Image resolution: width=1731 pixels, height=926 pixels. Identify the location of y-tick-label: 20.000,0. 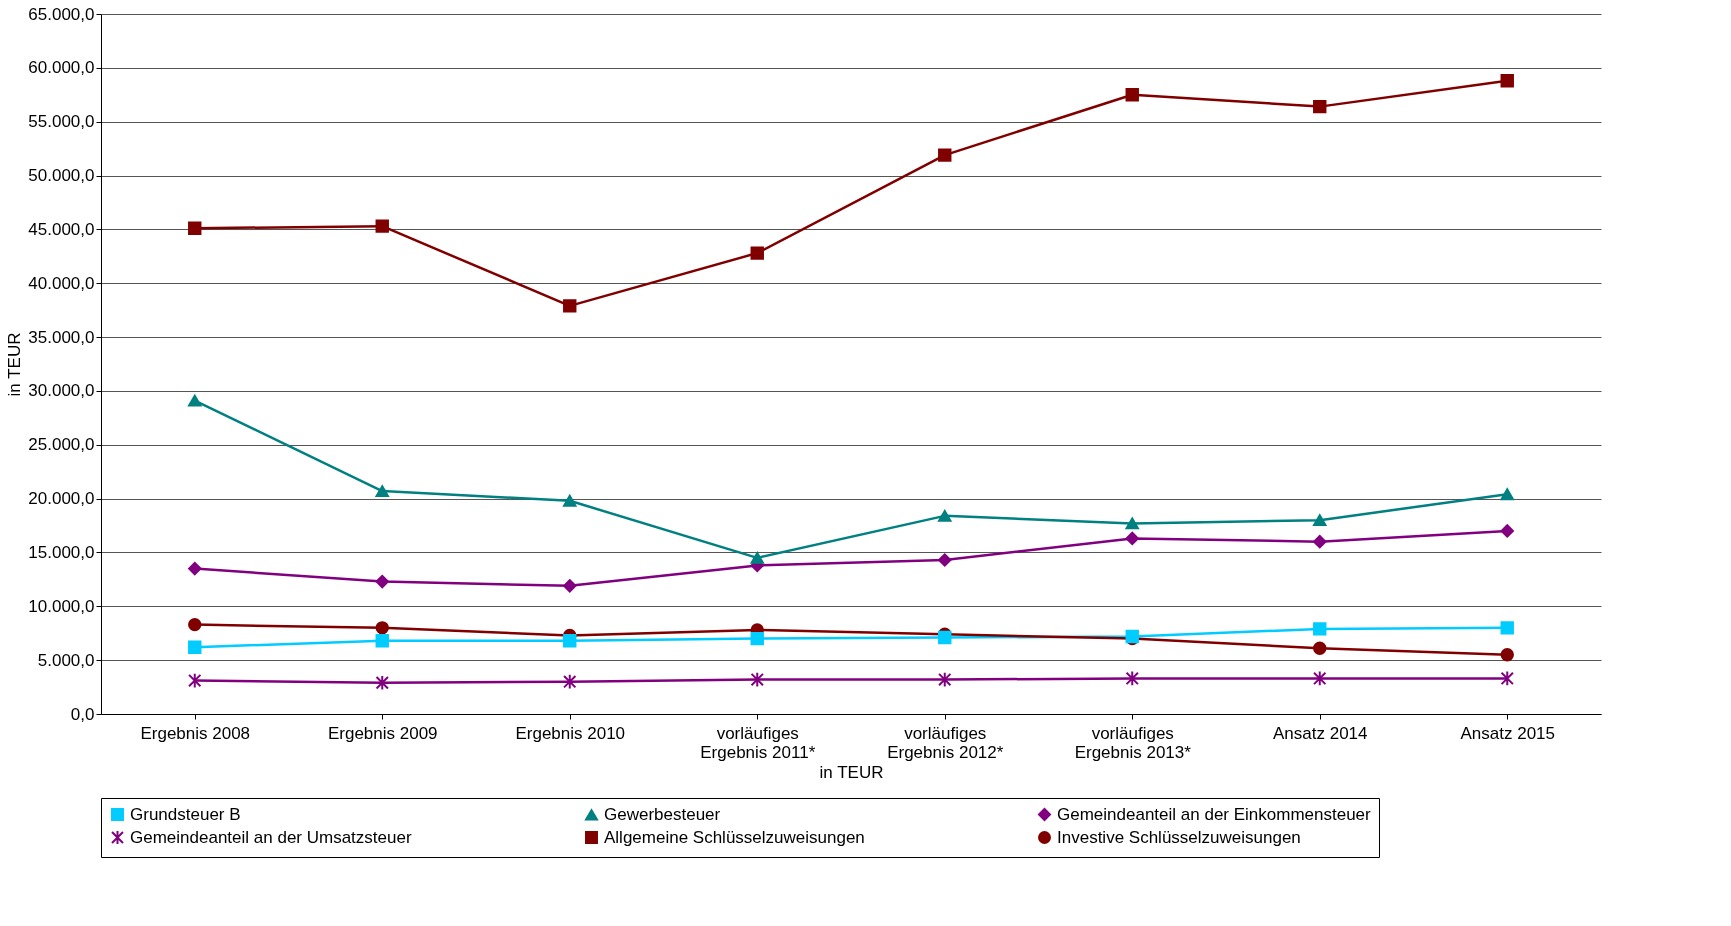
(61, 499).